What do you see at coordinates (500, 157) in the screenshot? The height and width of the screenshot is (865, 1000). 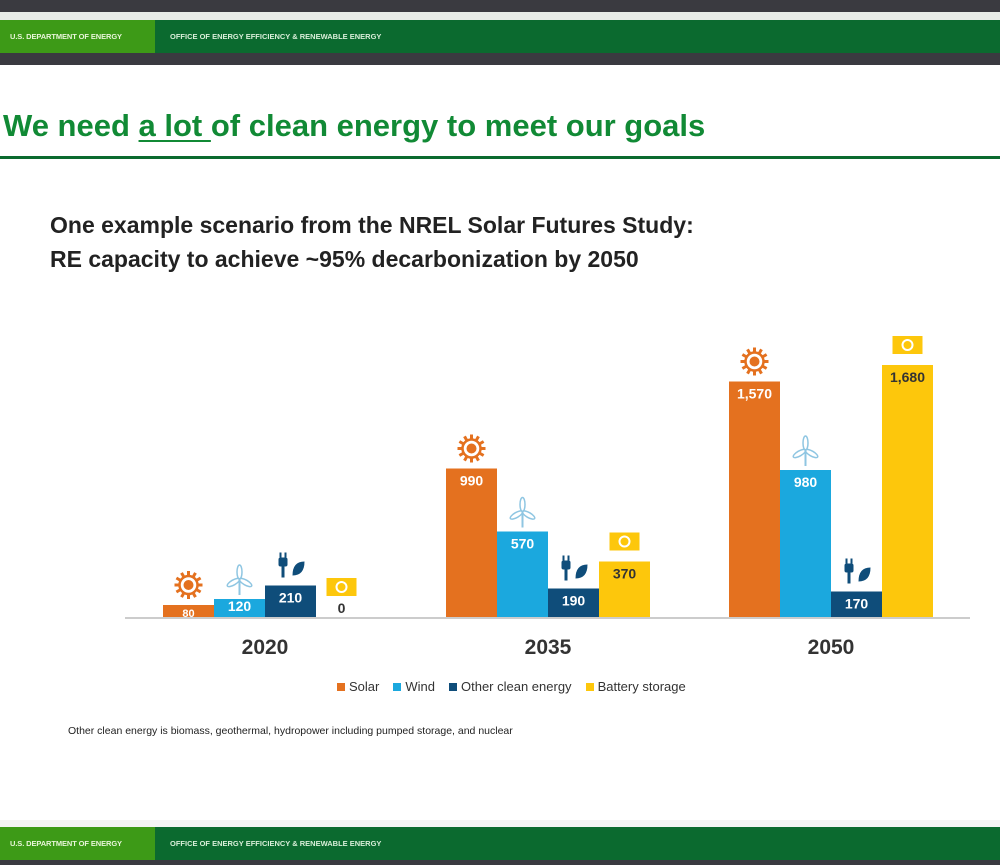 I see `title-rule` at bounding box center [500, 157].